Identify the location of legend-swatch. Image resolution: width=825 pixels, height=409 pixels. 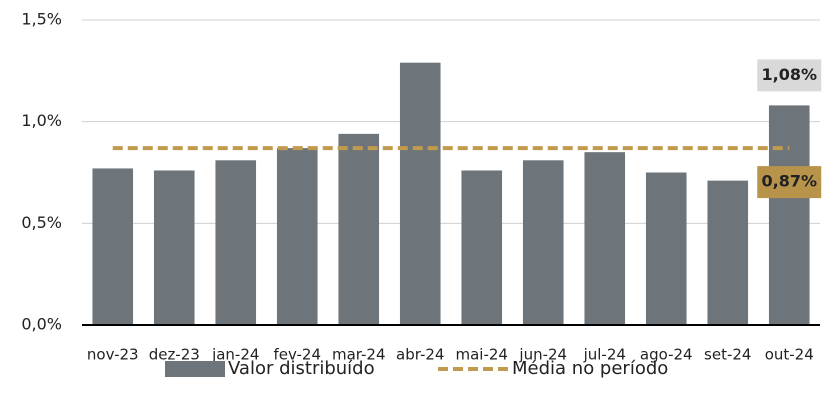
(195, 369).